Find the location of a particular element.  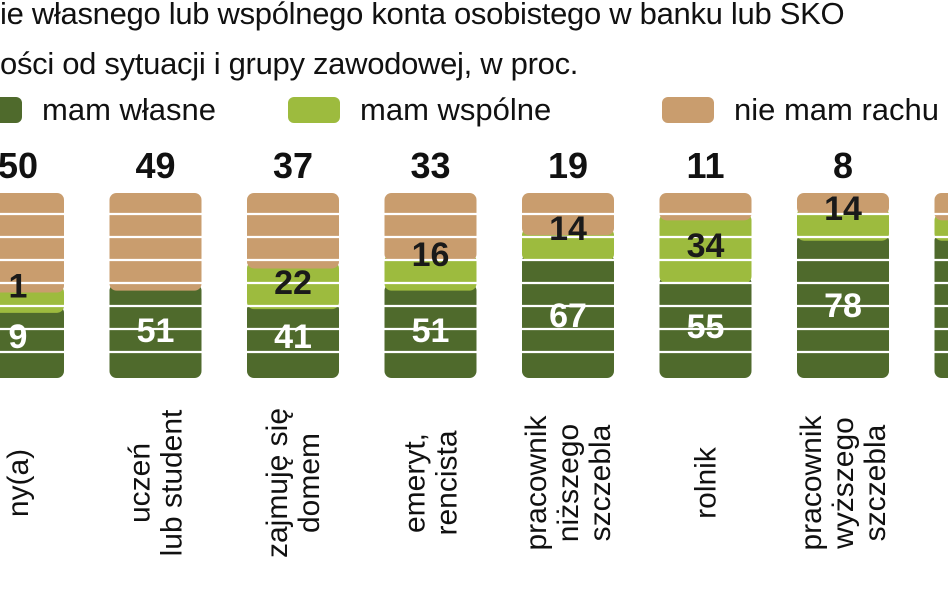

x-tick-label-text: zajmuję siędomem is located at coordinates (293, 483).